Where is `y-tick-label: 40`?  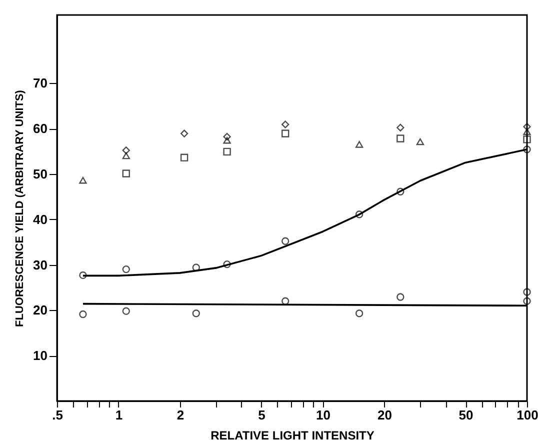 y-tick-label: 40 is located at coordinates (40, 219).